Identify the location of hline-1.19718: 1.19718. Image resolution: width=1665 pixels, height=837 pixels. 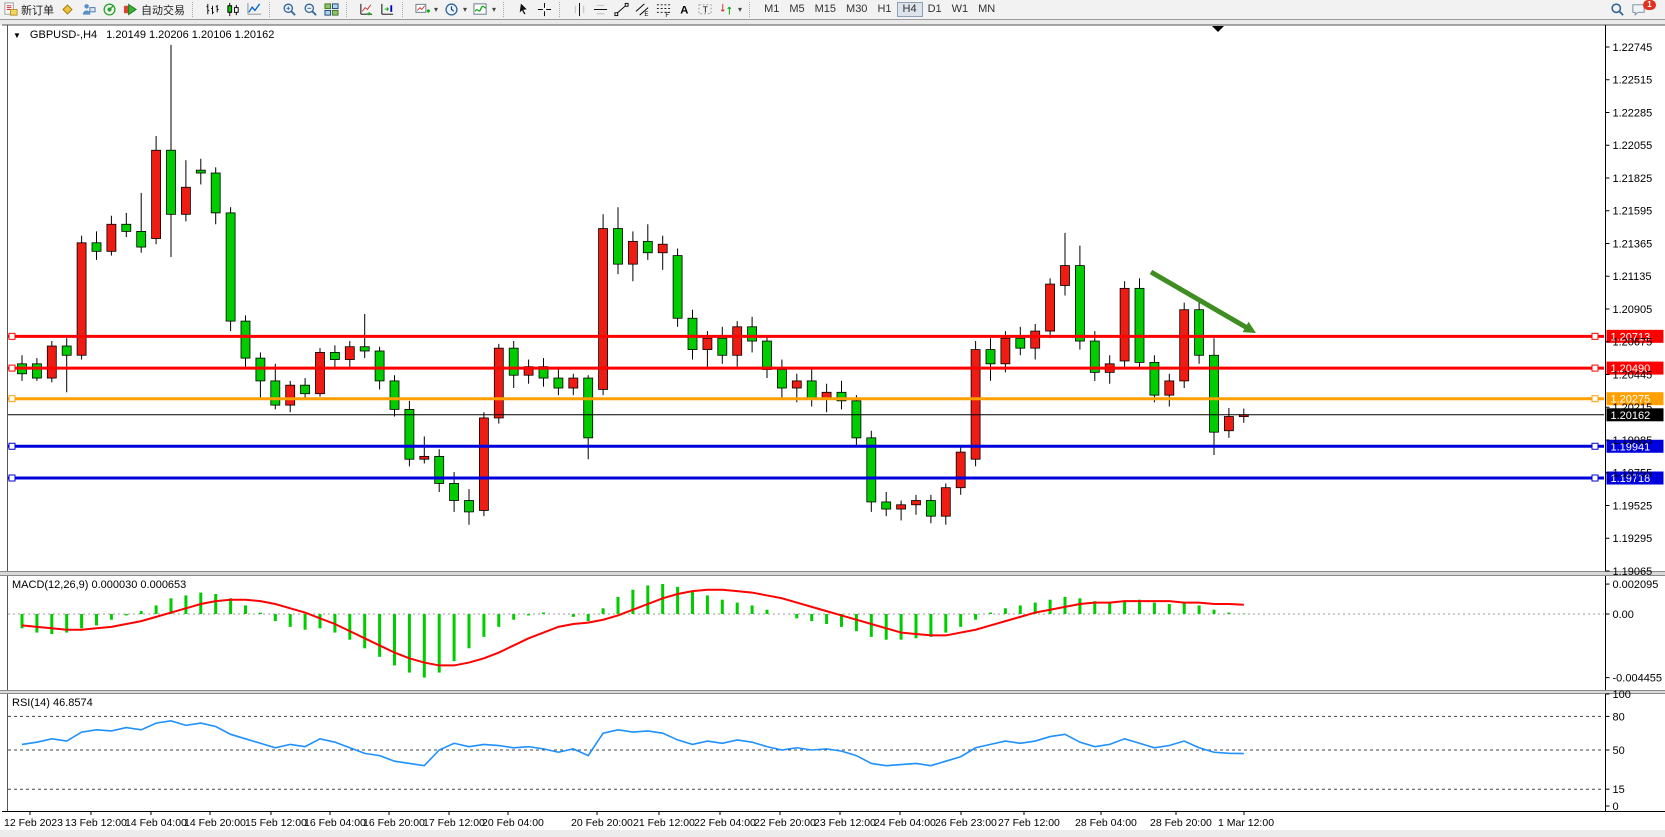
(836, 478).